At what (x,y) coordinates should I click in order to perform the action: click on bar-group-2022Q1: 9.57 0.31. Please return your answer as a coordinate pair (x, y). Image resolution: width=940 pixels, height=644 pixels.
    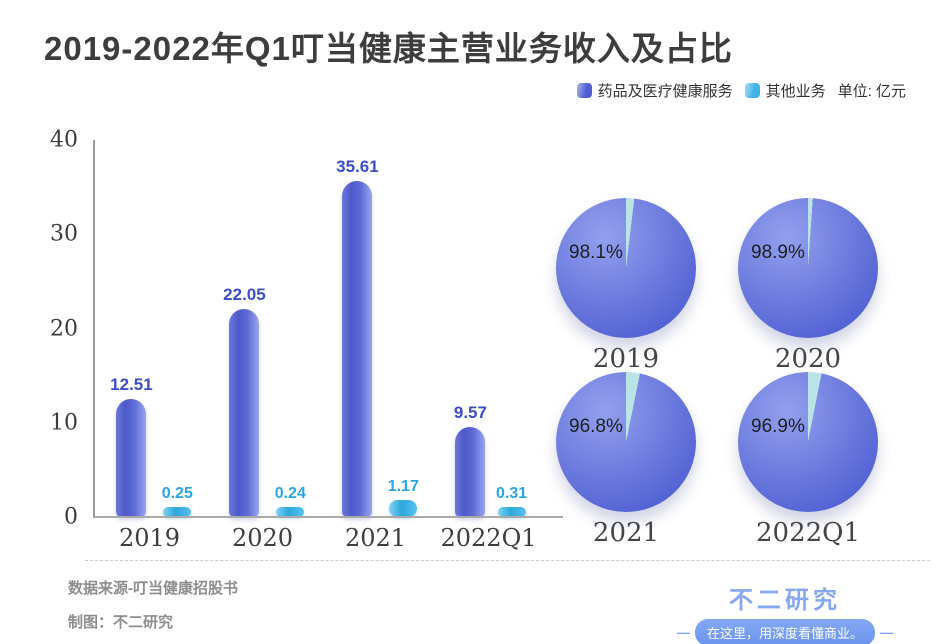
    Looking at the image, I should click on (490, 328).